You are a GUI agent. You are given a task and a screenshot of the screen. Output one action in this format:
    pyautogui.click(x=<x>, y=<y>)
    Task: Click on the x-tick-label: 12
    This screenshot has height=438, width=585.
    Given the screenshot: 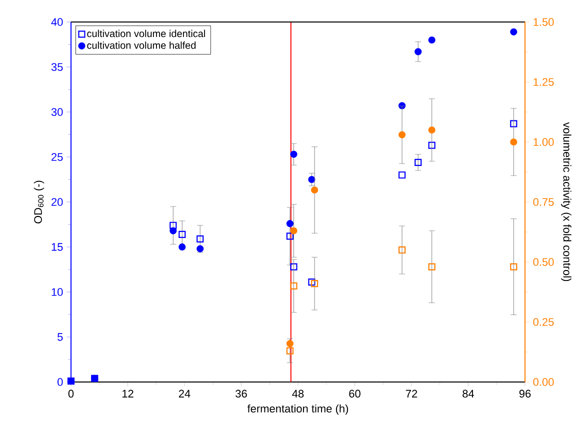 What is the action you would take?
    pyautogui.click(x=128, y=394)
    